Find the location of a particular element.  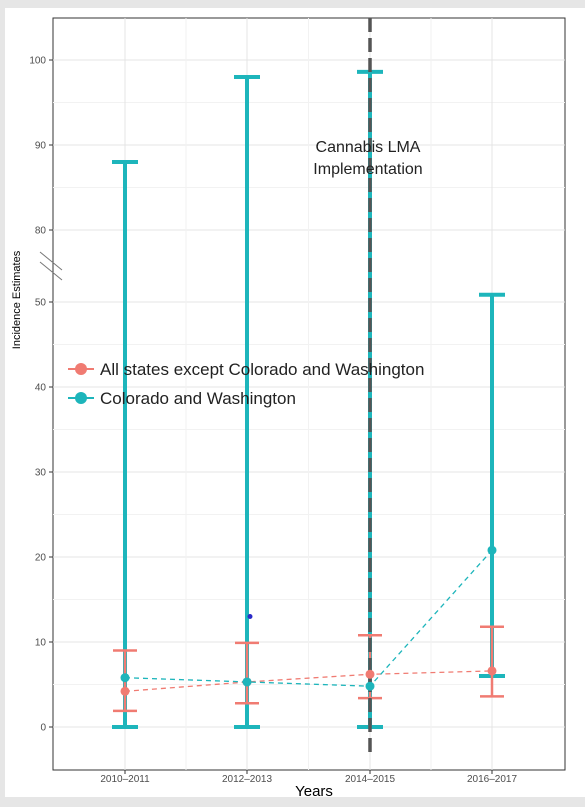

y-axis-title: Incidence Estimates is located at coordinates (17, 299).